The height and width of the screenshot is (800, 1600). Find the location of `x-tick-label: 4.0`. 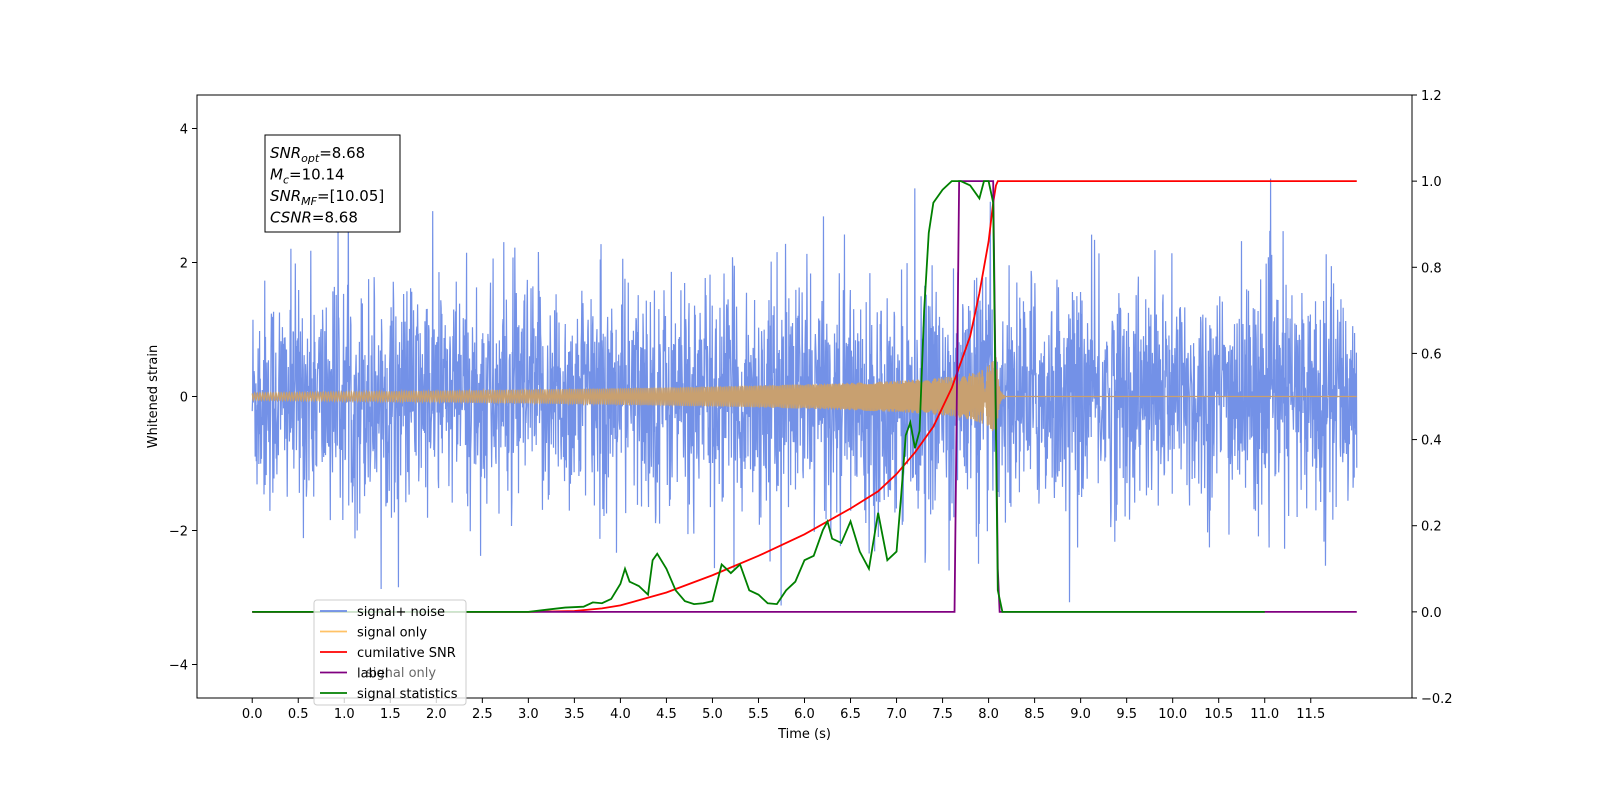

x-tick-label: 4.0 is located at coordinates (620, 714).